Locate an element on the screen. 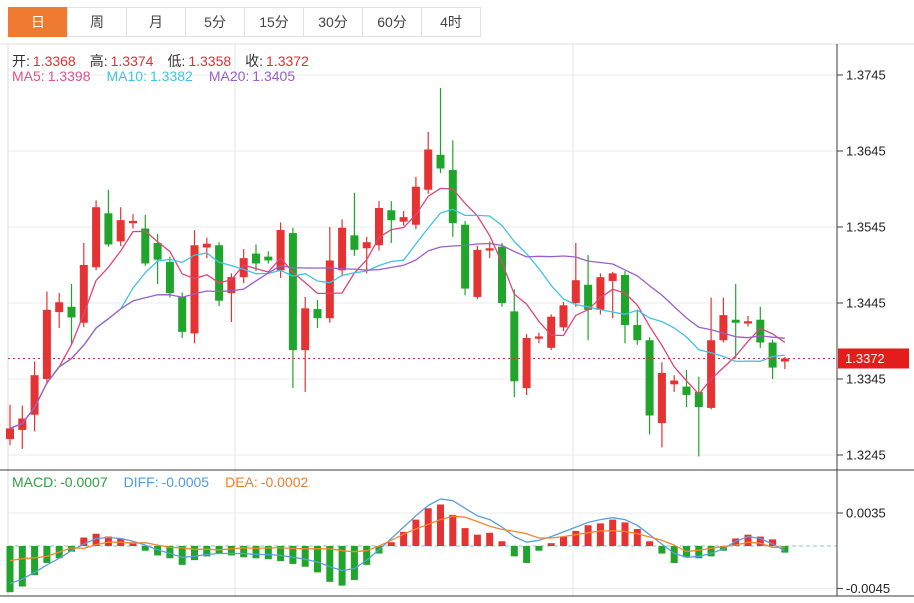  ohlc-value: 1.3358 is located at coordinates (210, 61).